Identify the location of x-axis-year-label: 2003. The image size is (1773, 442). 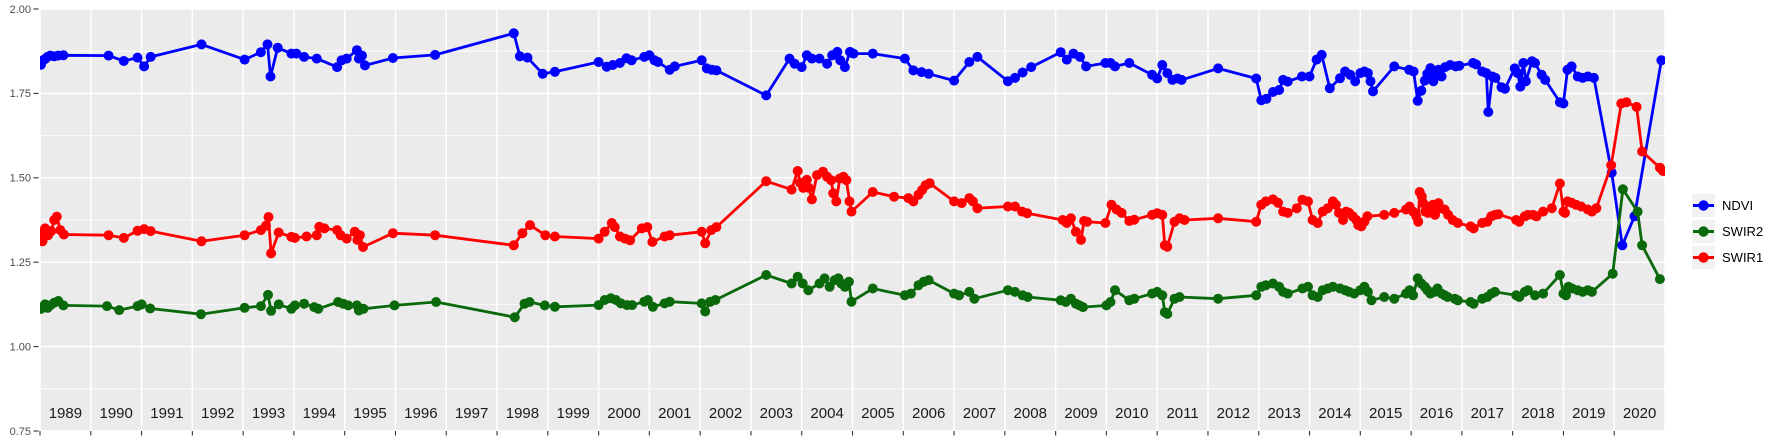
(776, 413).